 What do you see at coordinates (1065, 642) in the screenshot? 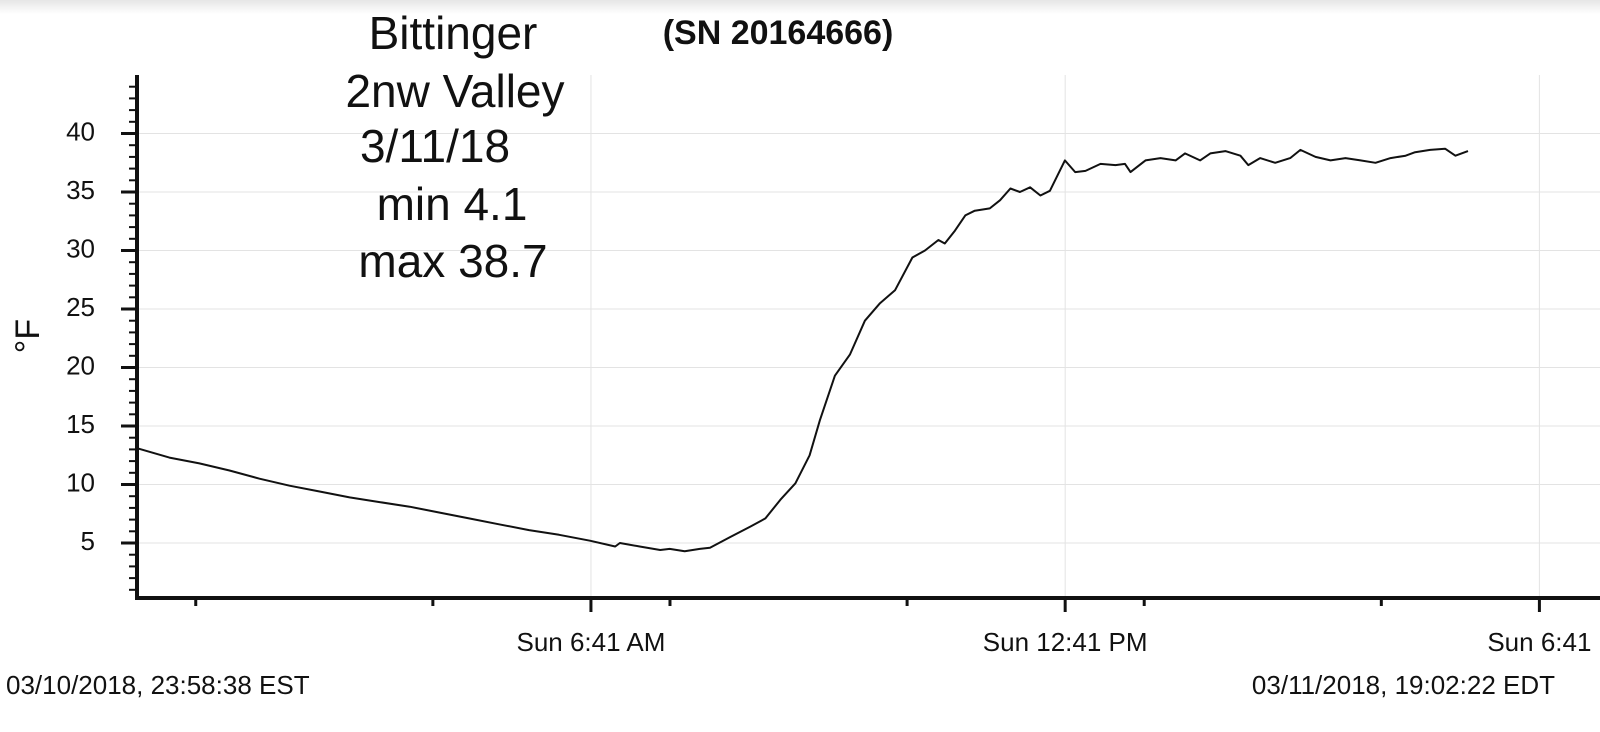
I see `x-tick-label: Sun 12:41 PM` at bounding box center [1065, 642].